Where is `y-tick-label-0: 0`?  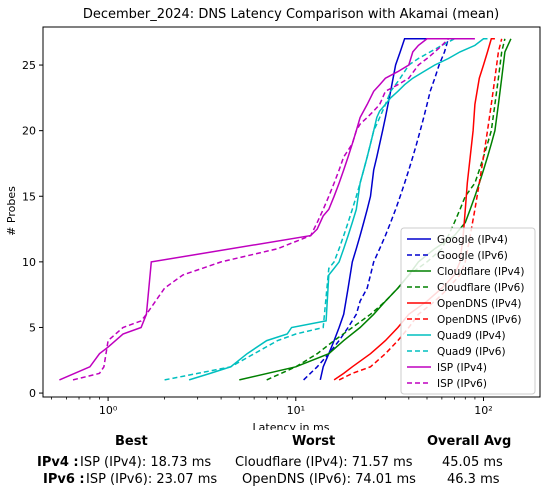
y-tick-label-0: 0 is located at coordinates (32, 393).